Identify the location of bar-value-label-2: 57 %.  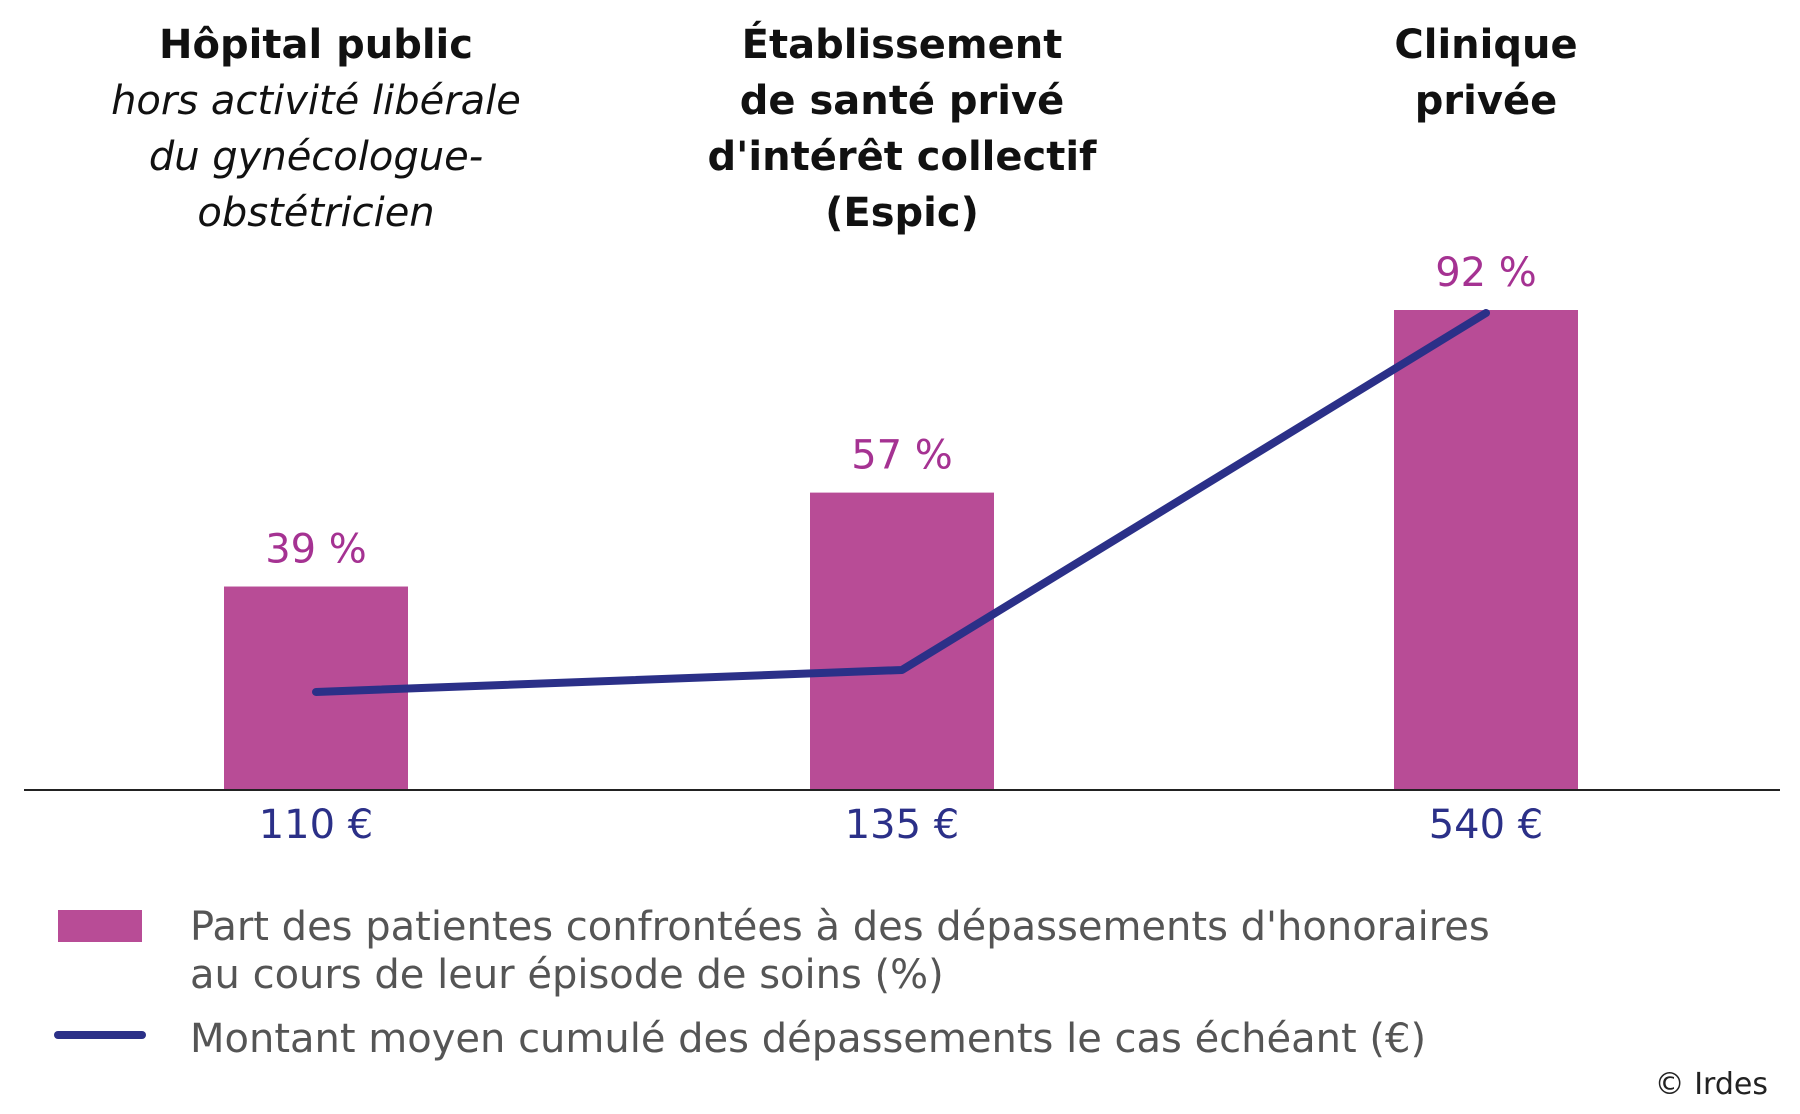
(902, 456).